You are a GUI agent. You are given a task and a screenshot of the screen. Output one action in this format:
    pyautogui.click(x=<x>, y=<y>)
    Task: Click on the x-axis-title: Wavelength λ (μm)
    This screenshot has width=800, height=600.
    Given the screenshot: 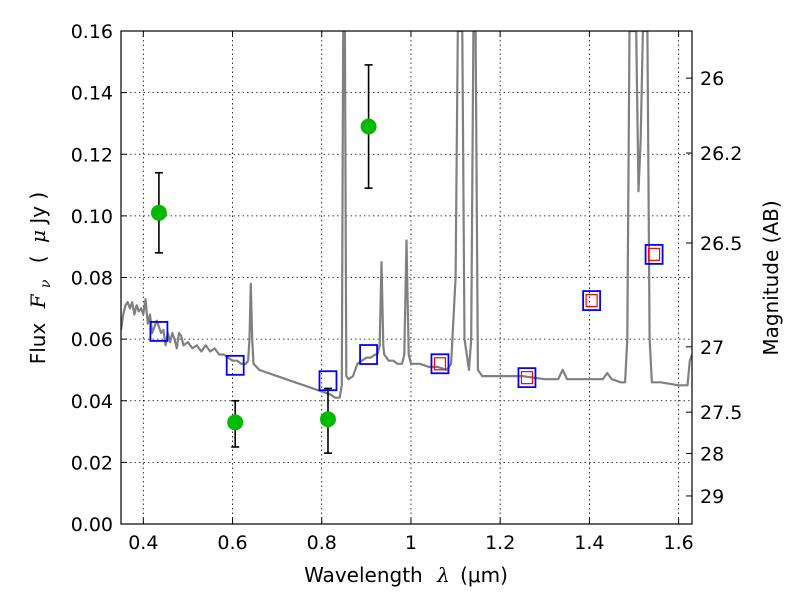 What is the action you would take?
    pyautogui.click(x=406, y=575)
    